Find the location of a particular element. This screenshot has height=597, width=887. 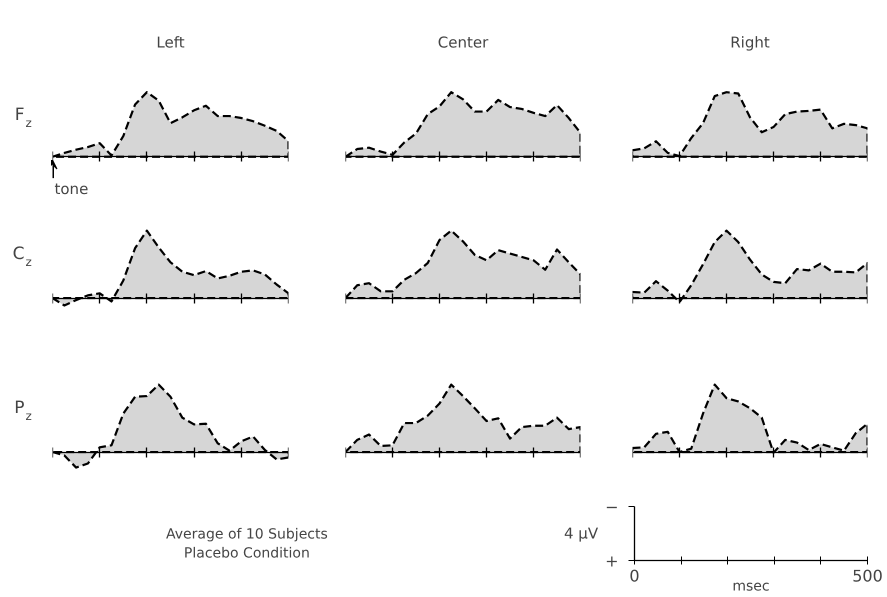

text: 500 is located at coordinates (867, 576).